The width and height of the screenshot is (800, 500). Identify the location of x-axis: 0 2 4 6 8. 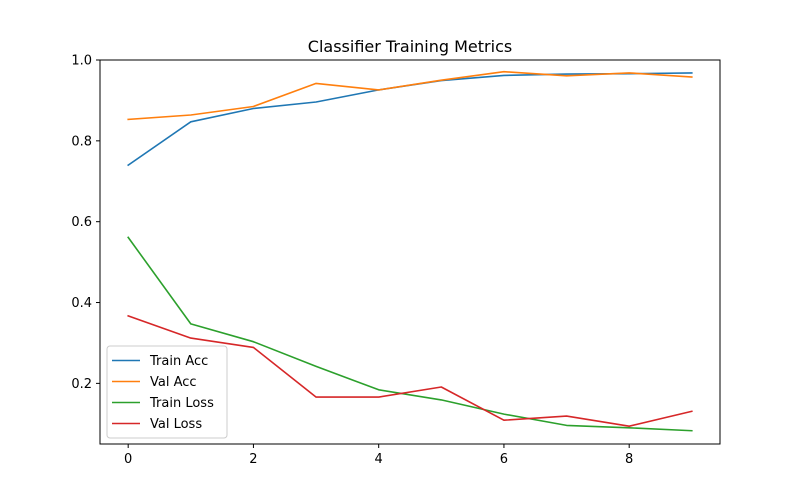
(378, 455).